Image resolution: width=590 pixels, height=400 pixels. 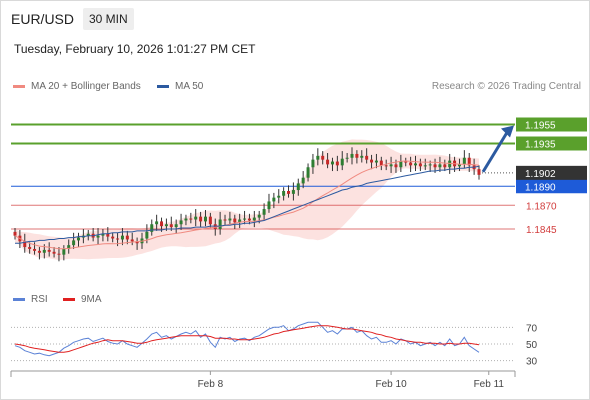 What do you see at coordinates (532, 328) in the screenshot?
I see `rsi-level-label: 70` at bounding box center [532, 328].